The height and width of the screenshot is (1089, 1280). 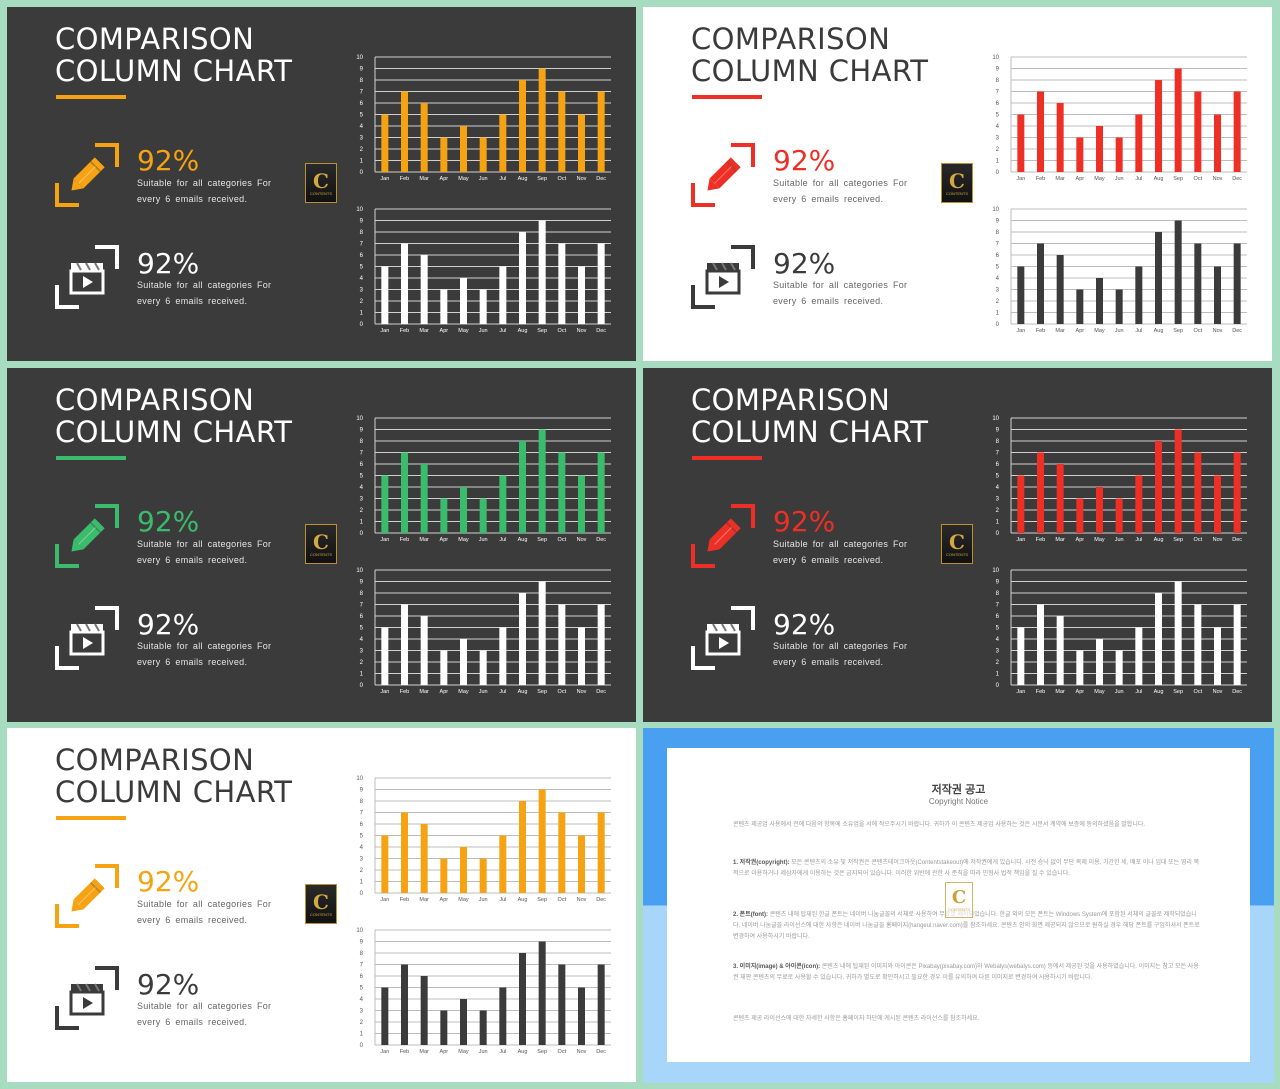 What do you see at coordinates (359, 210) in the screenshot?
I see `y-tick-label: 10` at bounding box center [359, 210].